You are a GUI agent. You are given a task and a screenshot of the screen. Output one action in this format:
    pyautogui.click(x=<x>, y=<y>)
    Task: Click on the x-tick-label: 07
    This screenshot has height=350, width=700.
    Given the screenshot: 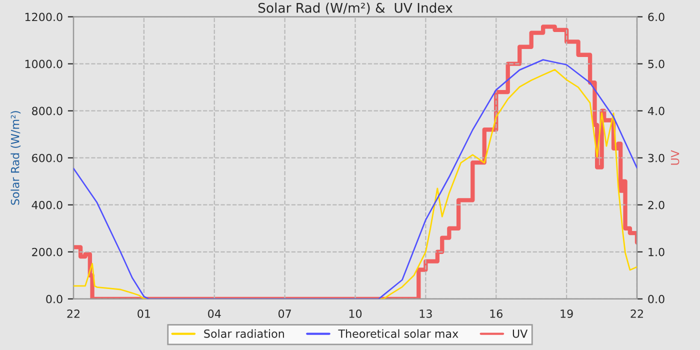 What is the action you would take?
    pyautogui.click(x=284, y=314)
    